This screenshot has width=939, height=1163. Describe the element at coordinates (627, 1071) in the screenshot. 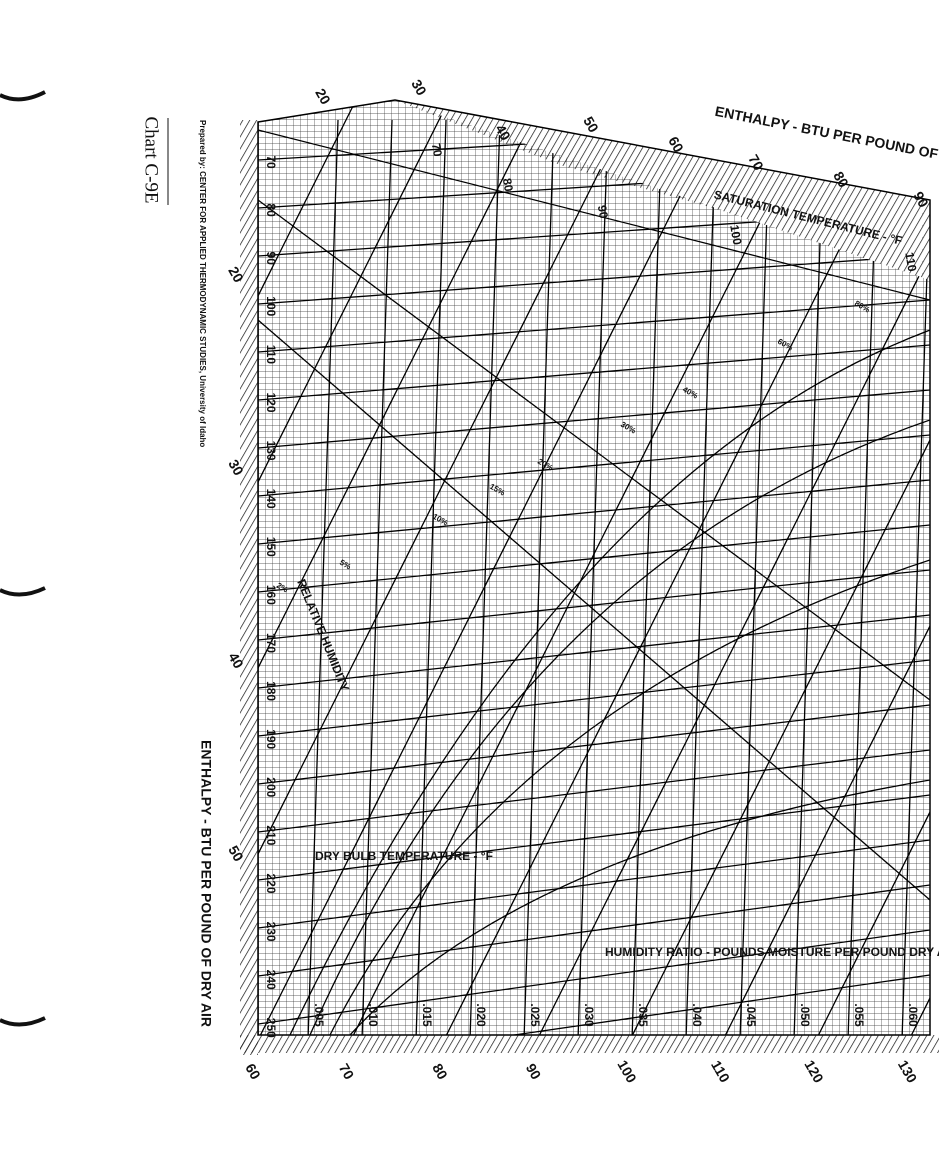

I see `enthalpy-bottom-tick: 100` at that location.